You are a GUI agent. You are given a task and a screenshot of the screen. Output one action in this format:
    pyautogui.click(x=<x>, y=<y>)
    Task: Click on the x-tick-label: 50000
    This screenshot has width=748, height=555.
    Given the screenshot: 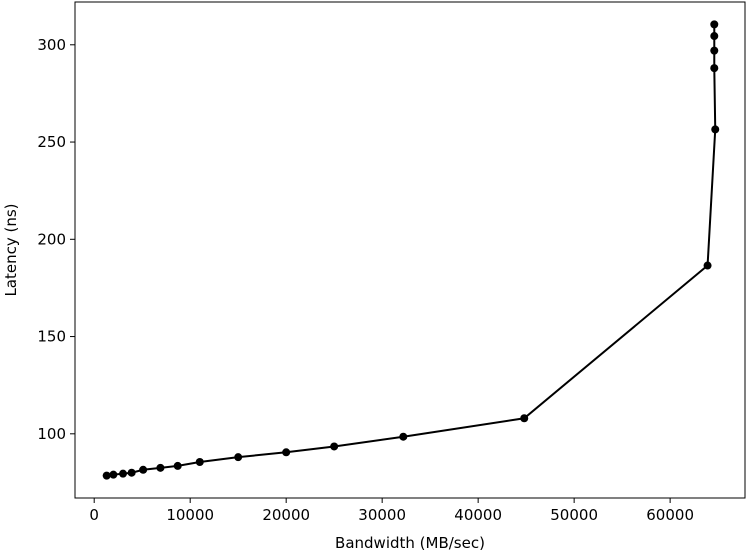 What is the action you would take?
    pyautogui.click(x=574, y=515)
    